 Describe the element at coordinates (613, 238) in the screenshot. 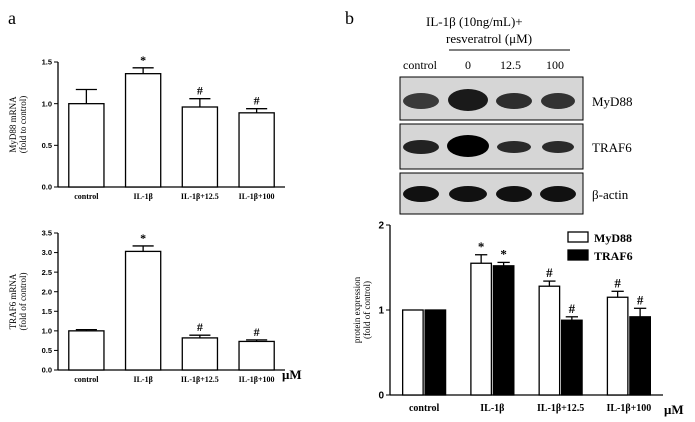

I see `legend-label: MyD88` at that location.